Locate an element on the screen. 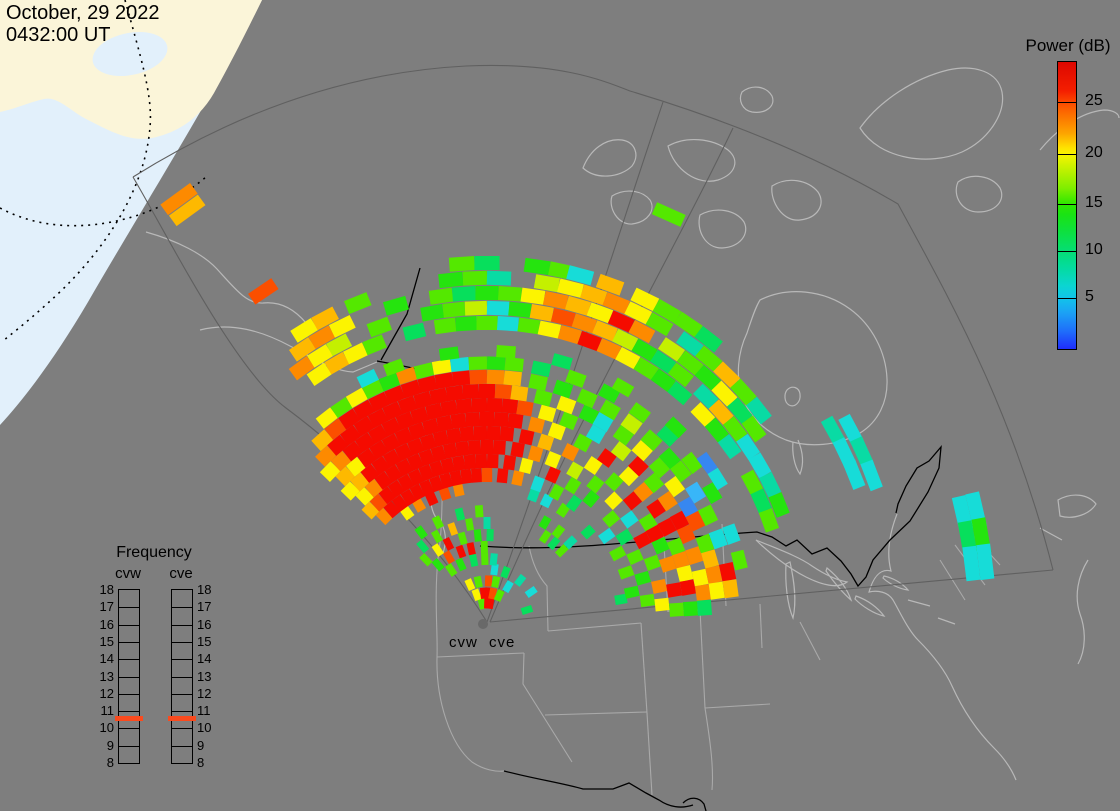 This screenshot has width=1120, height=811. timestamp: October, 29 2022 0432:00 UT is located at coordinates (82, 24).